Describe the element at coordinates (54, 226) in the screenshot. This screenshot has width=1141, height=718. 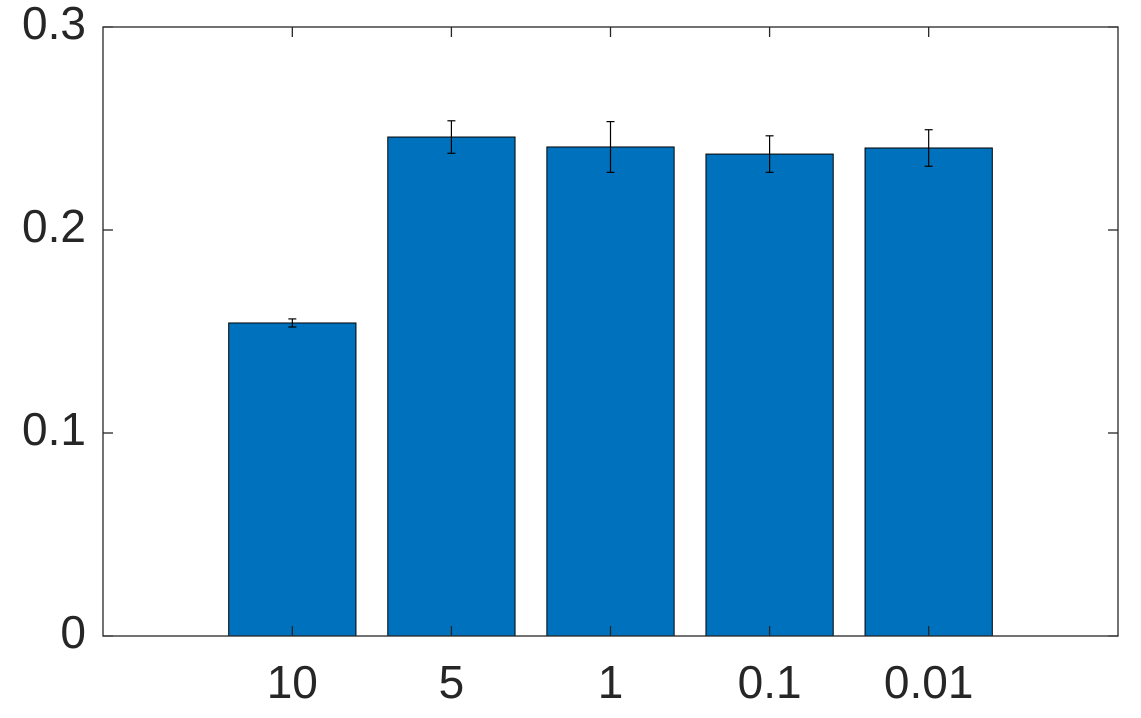
I see `y-tick-label: 0.2` at that location.